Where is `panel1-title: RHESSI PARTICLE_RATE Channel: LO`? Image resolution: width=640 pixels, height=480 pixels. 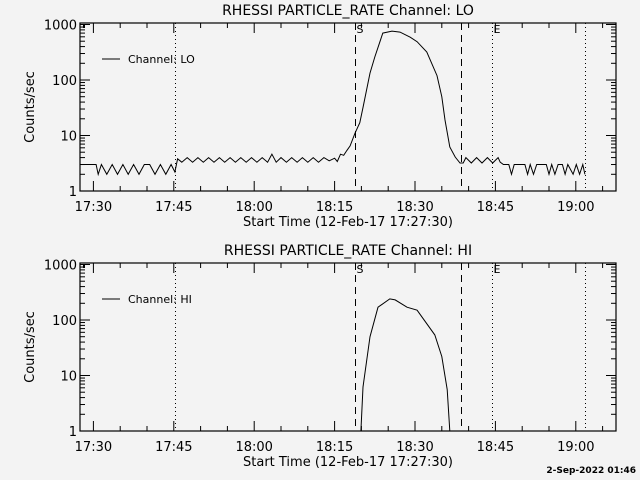
panel1-title: RHESSI PARTICLE_RATE Channel: LO is located at coordinates (348, 11).